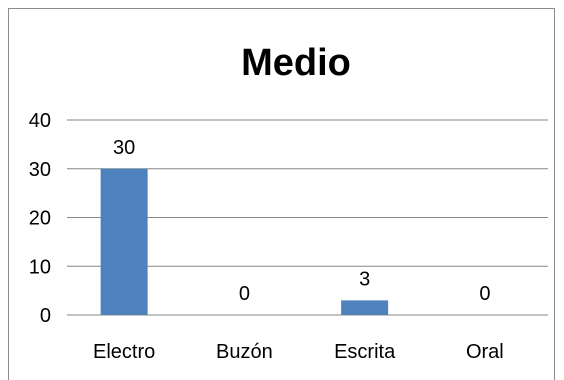  I want to click on category-label: Buzón, so click(244, 352).